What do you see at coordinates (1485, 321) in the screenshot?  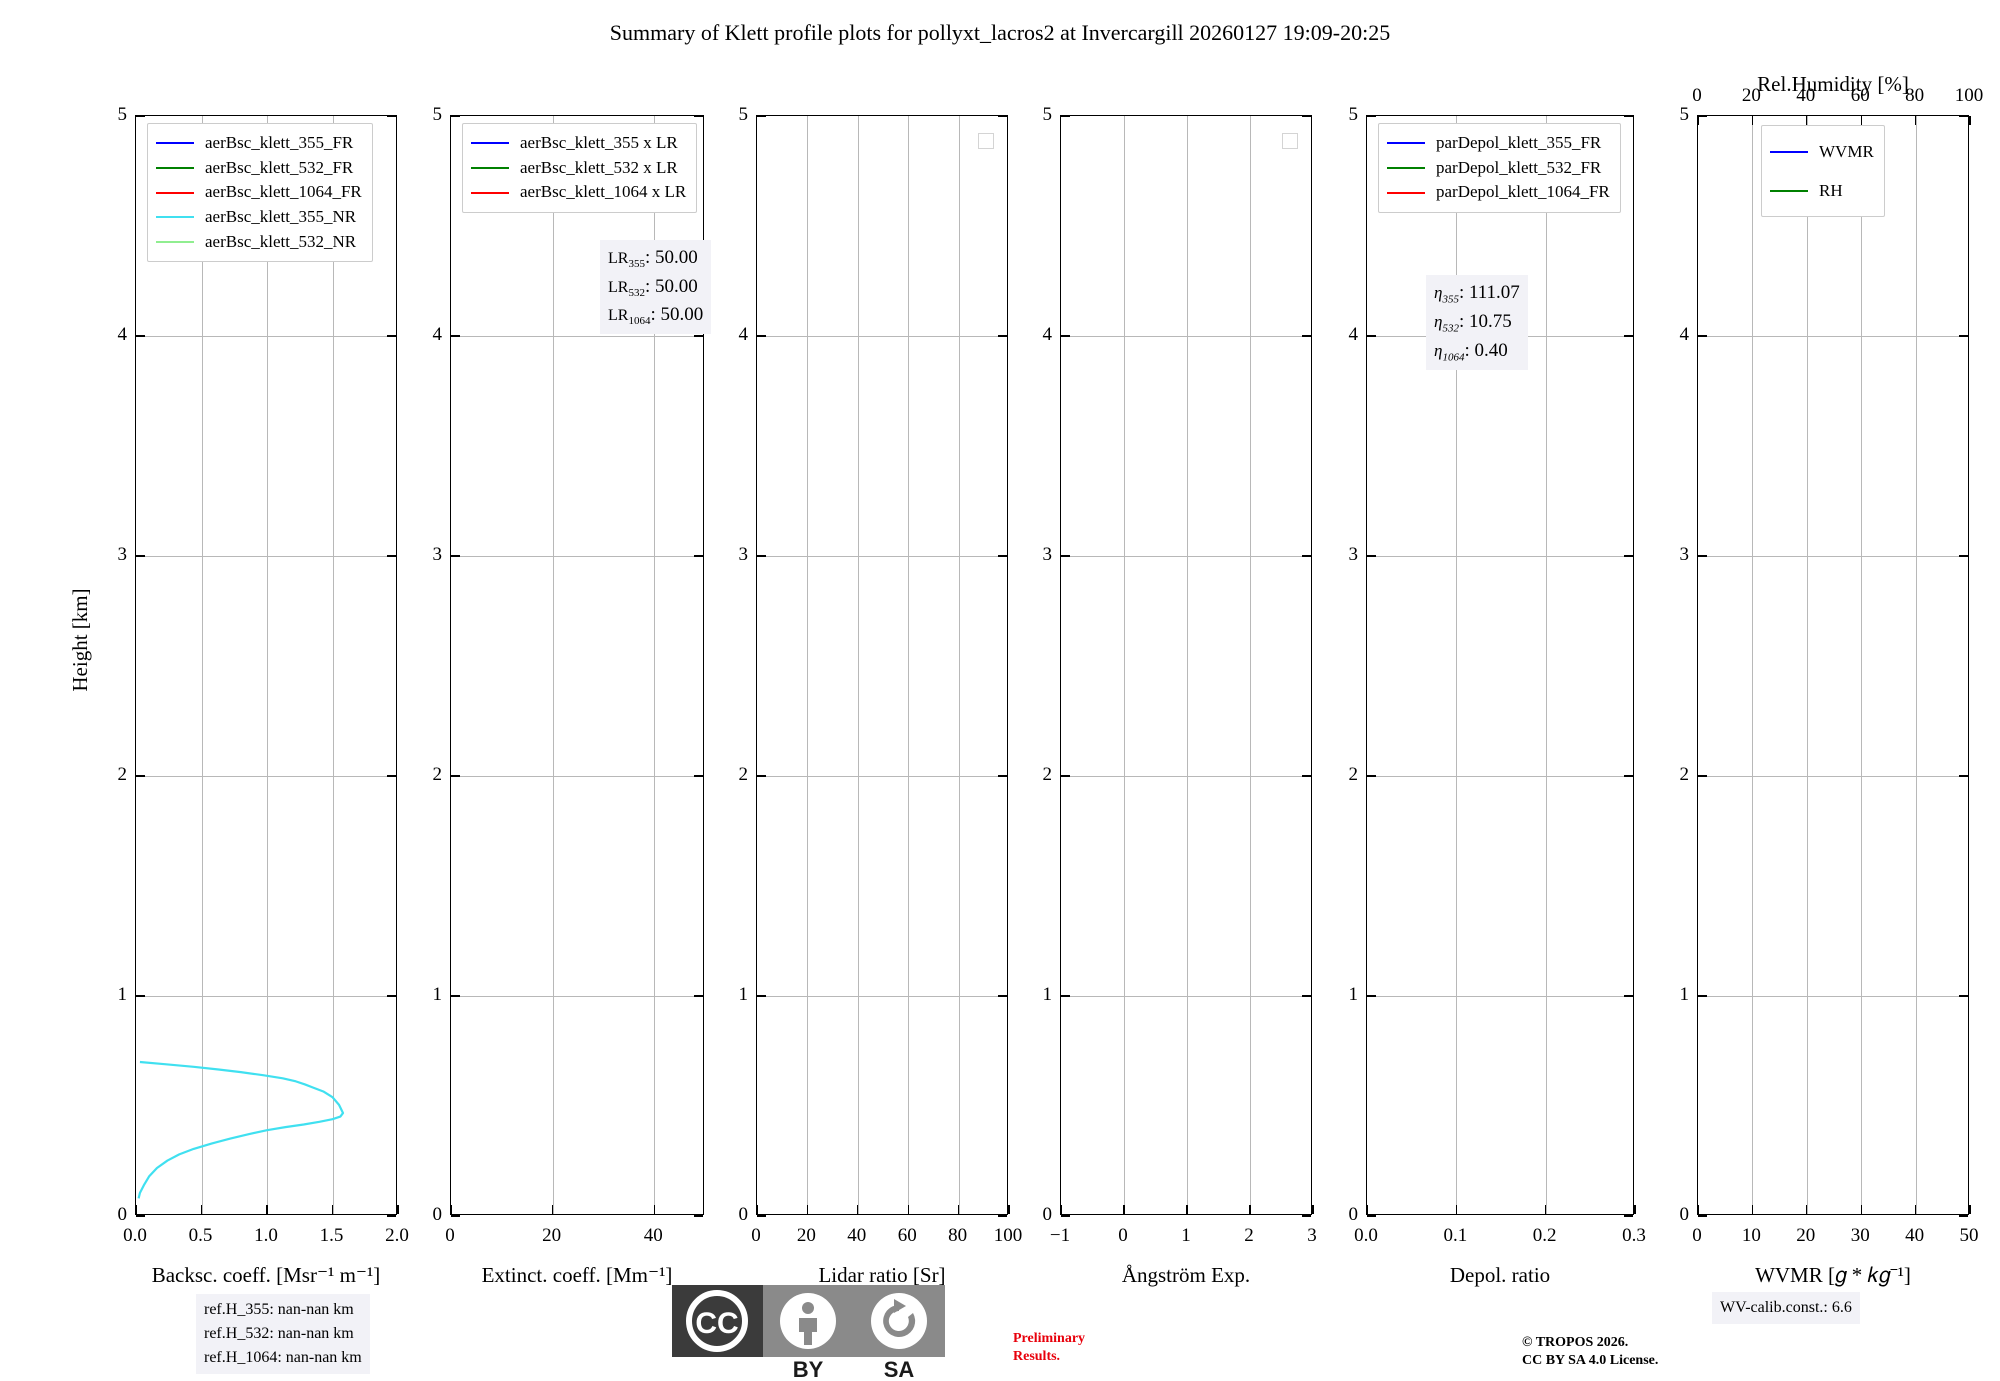 I see `eta-532-value: : 10.75` at bounding box center [1485, 321].